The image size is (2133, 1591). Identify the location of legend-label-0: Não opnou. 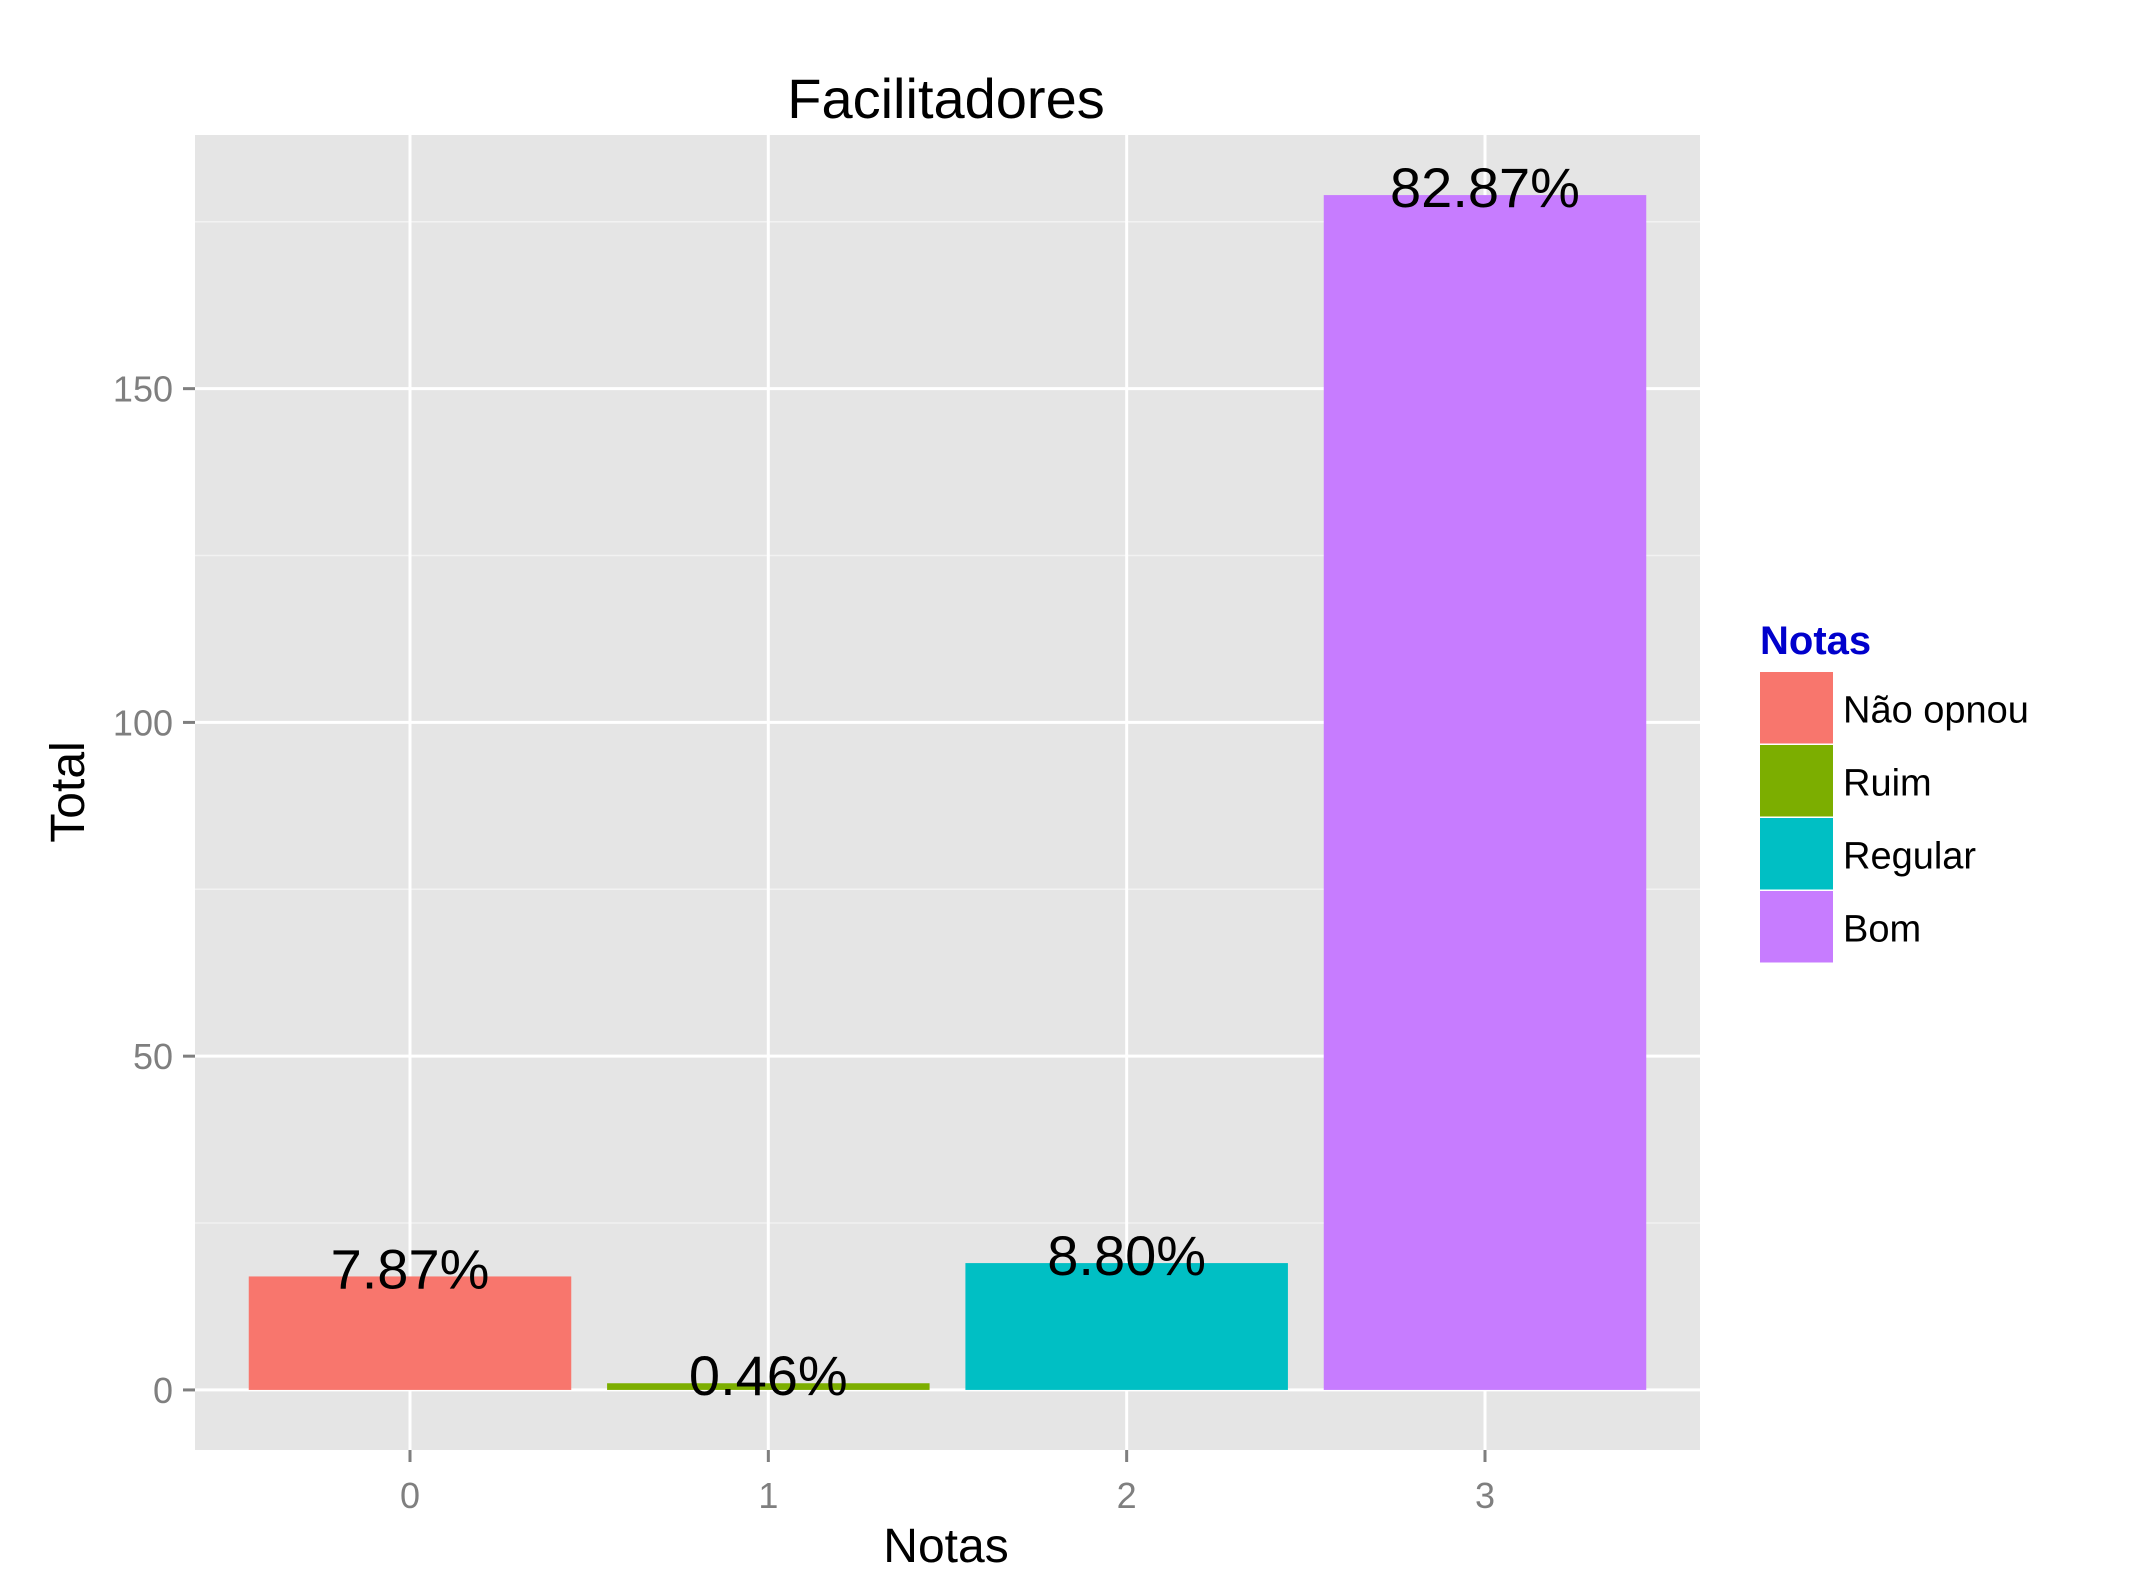
(1936, 711).